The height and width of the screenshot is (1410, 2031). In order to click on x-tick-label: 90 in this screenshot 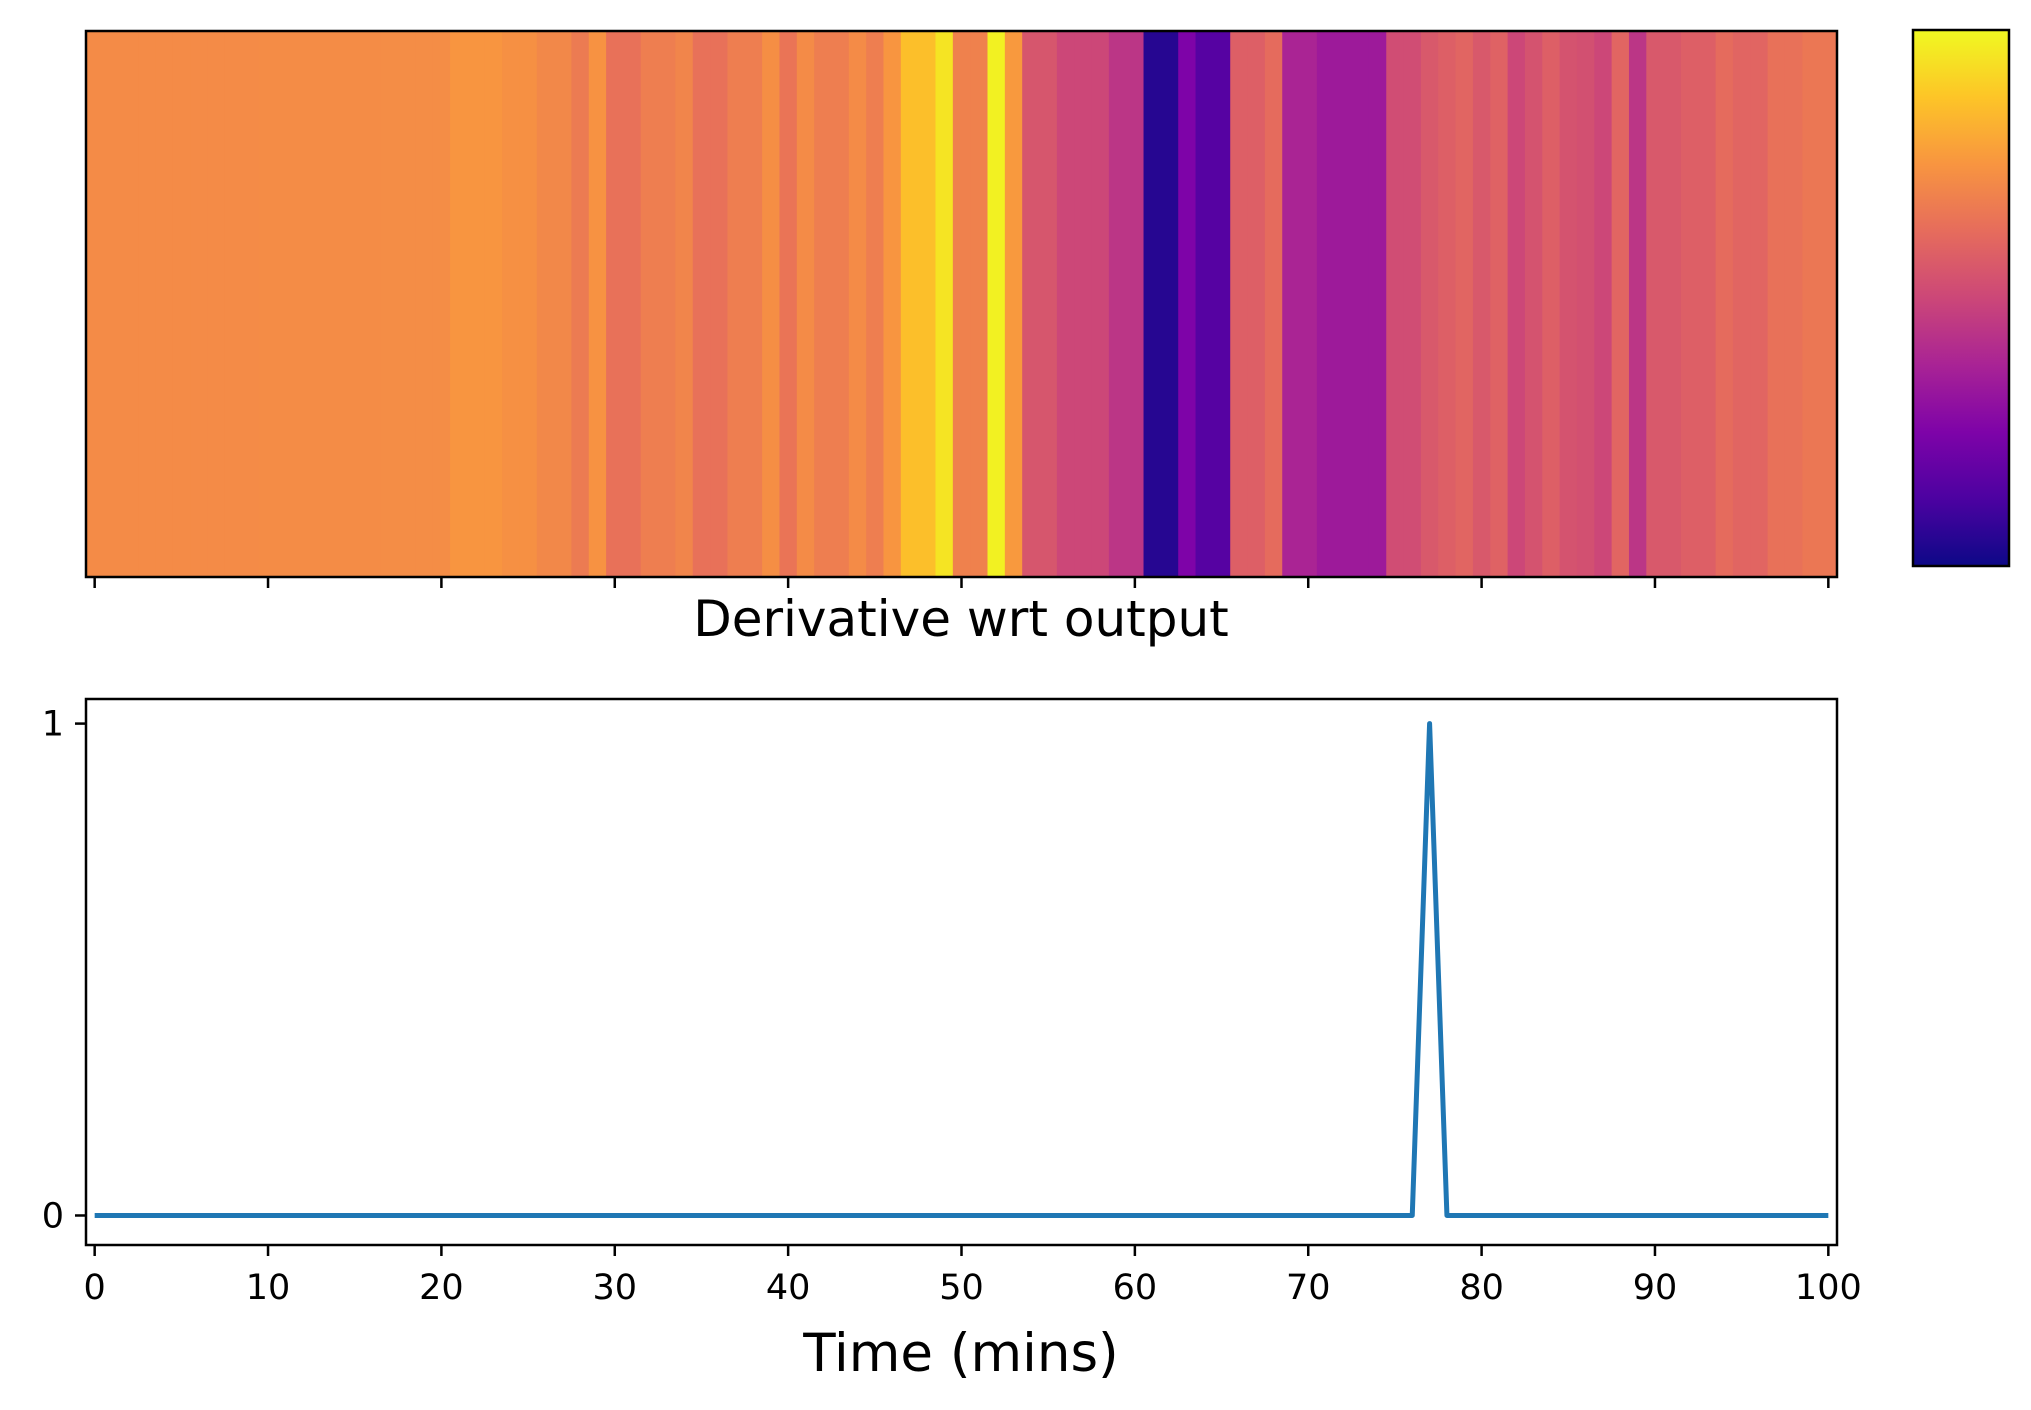, I will do `click(1655, 1288)`.